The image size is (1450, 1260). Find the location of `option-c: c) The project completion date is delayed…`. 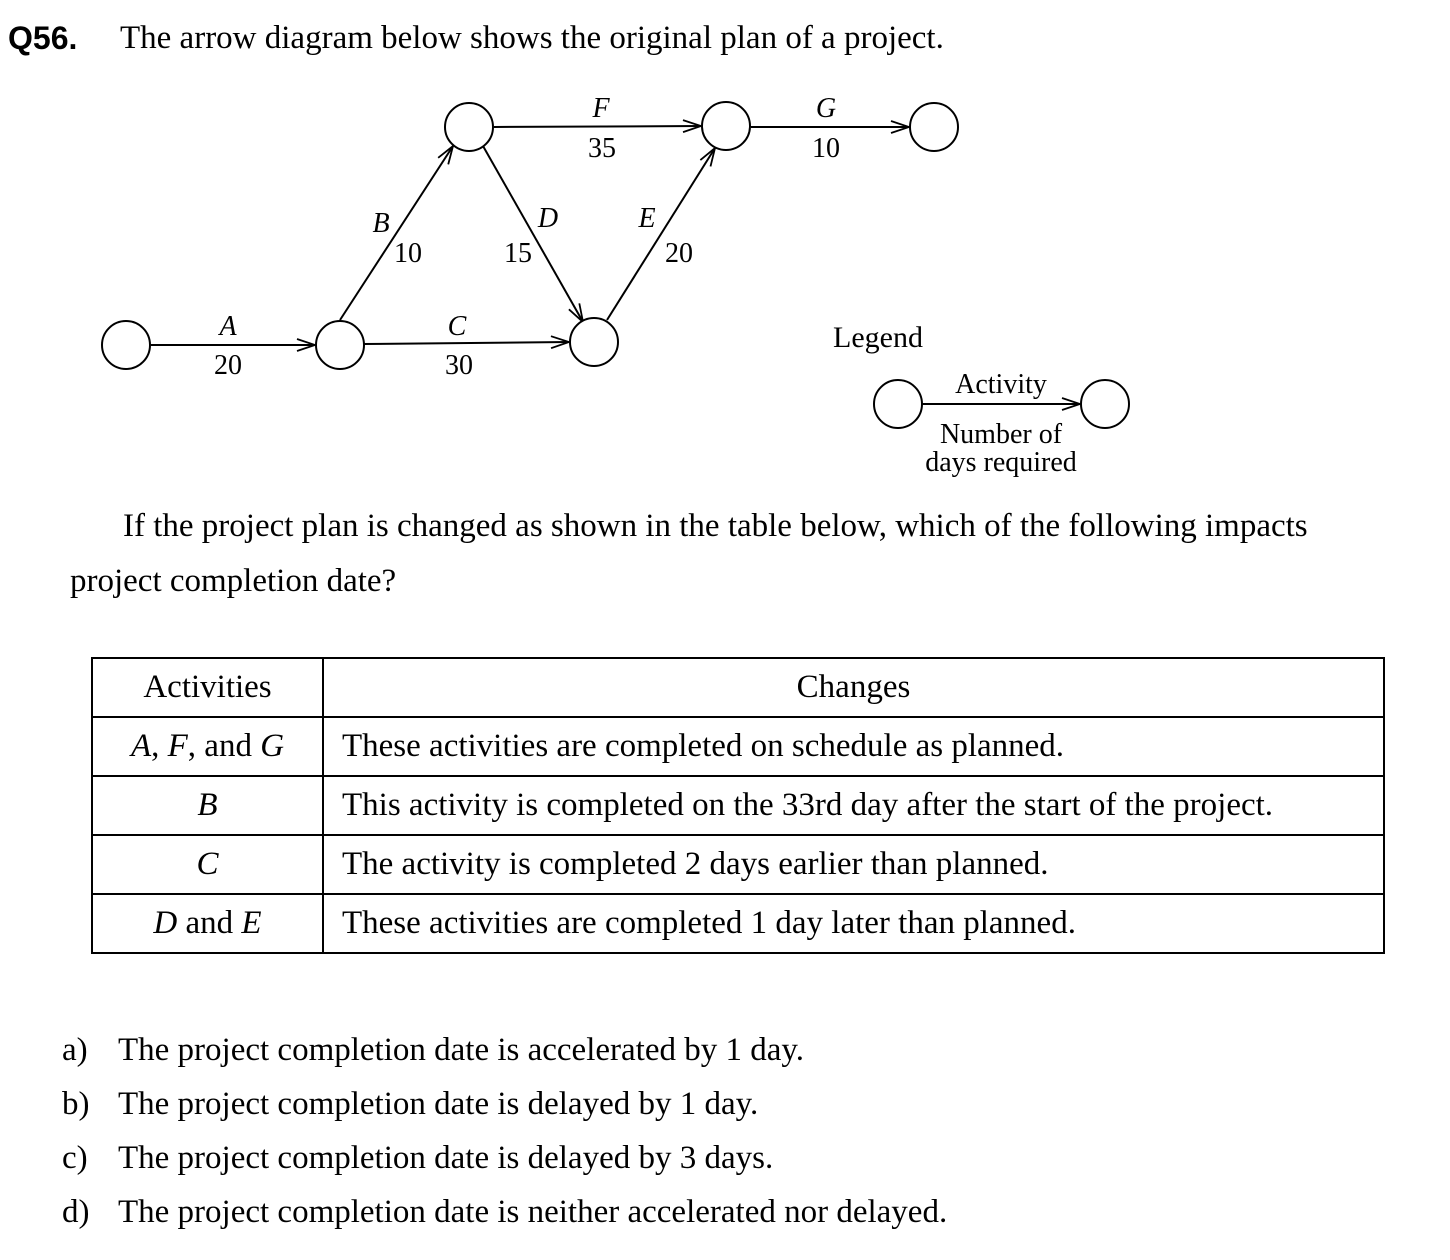

option-c: c) The project completion date is delayed… is located at coordinates (504, 1165).